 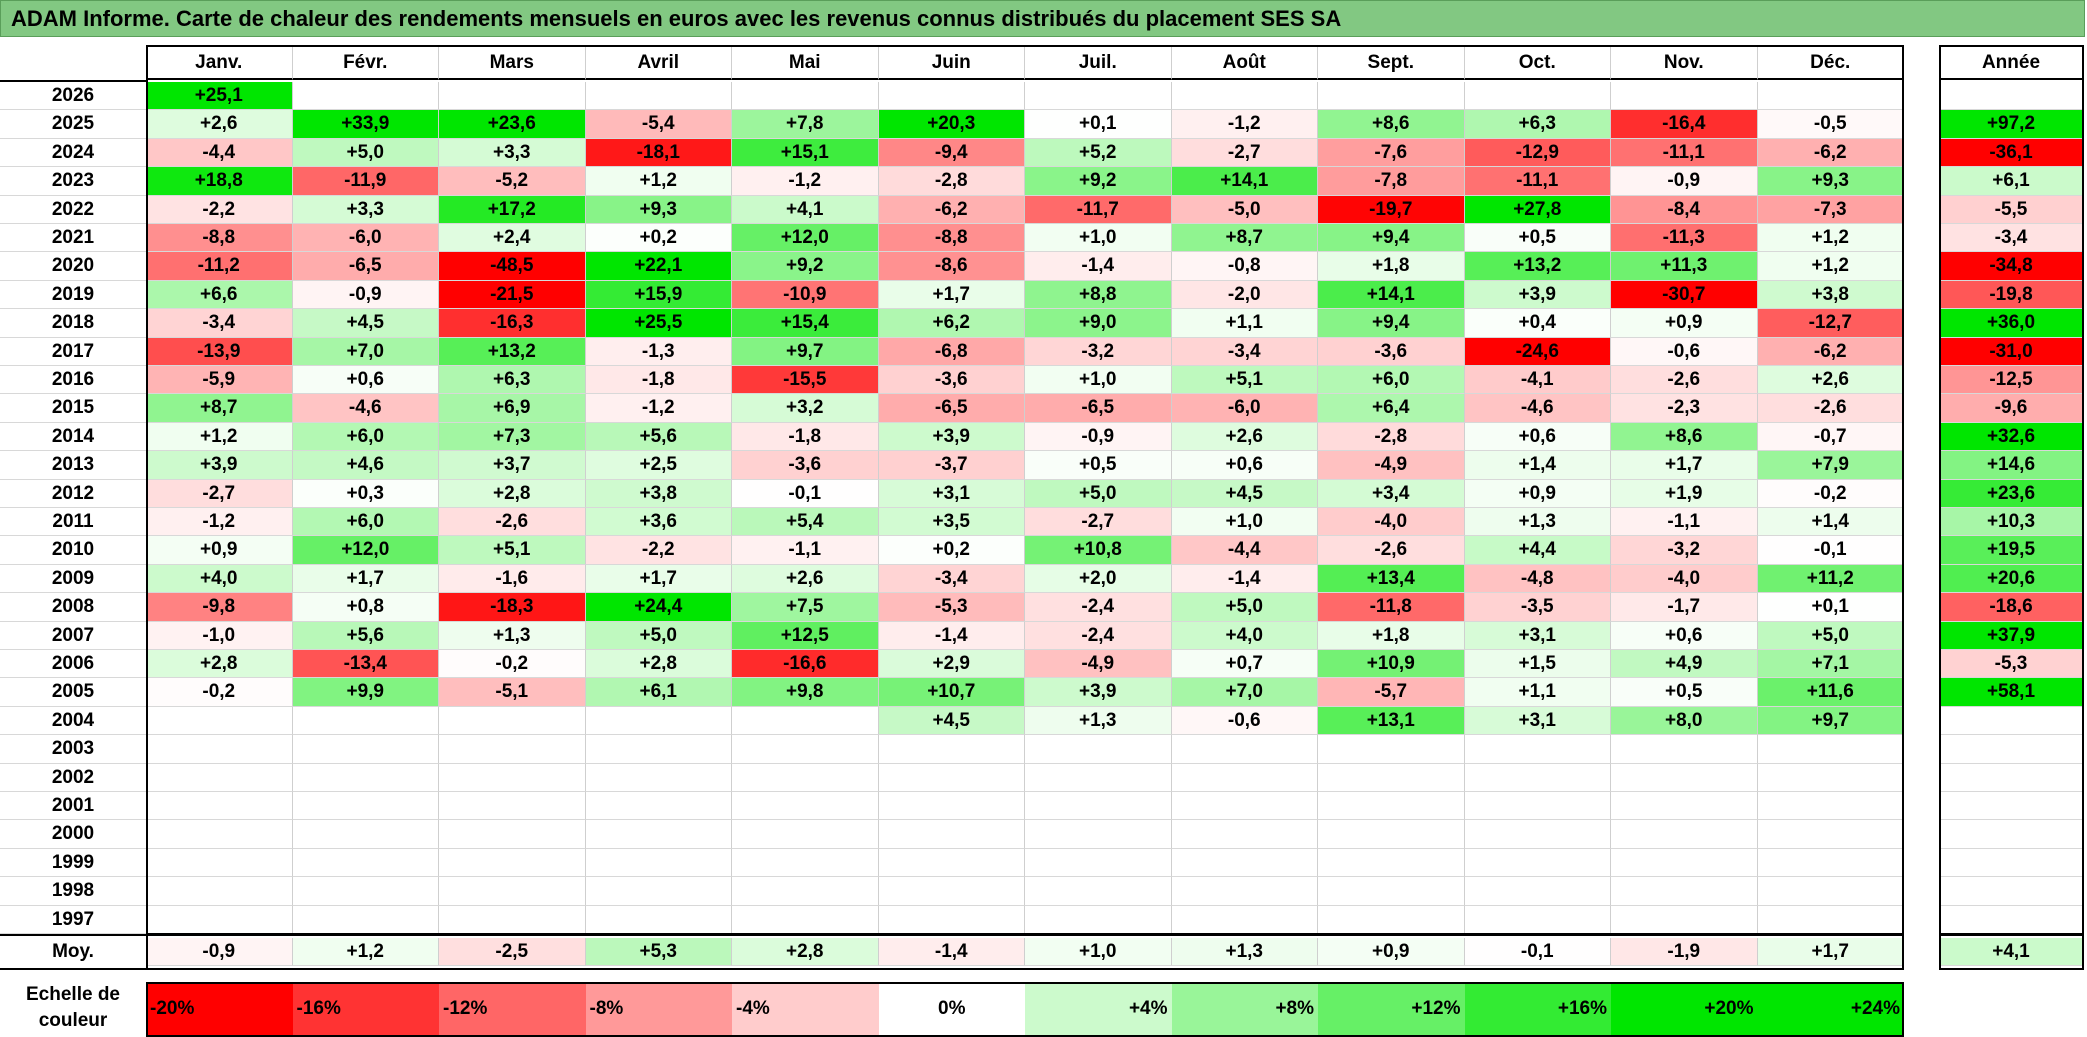 What do you see at coordinates (951, 380) in the screenshot?
I see `heatmap-cell: -3,6` at bounding box center [951, 380].